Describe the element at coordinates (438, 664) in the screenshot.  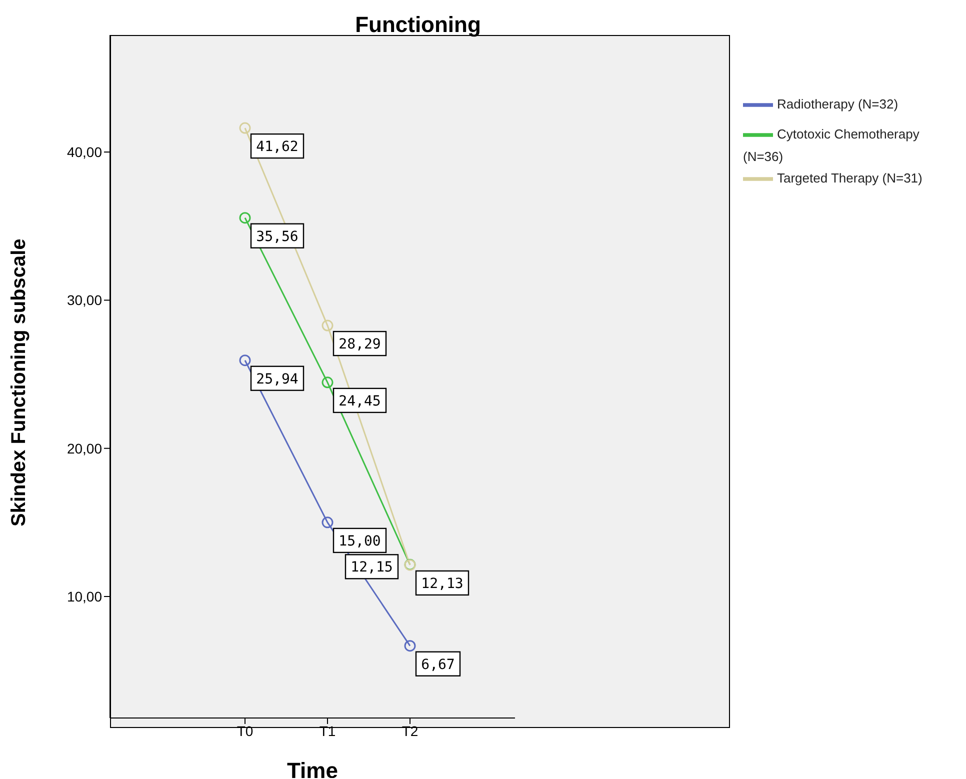
I see `data-label: 6,67` at that location.